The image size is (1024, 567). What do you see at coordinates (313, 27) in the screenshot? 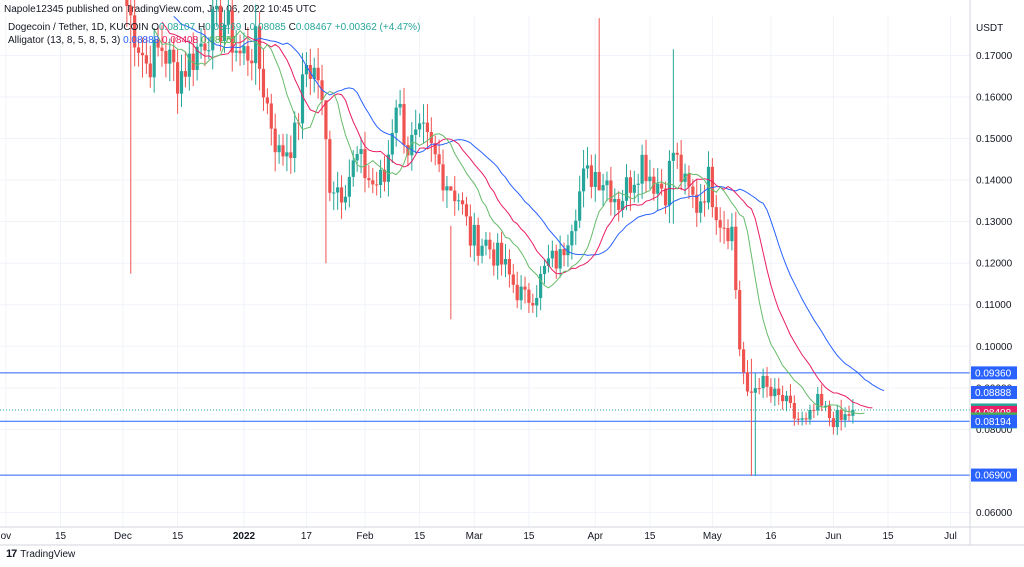
I see `close-value: 0.08467` at bounding box center [313, 27].